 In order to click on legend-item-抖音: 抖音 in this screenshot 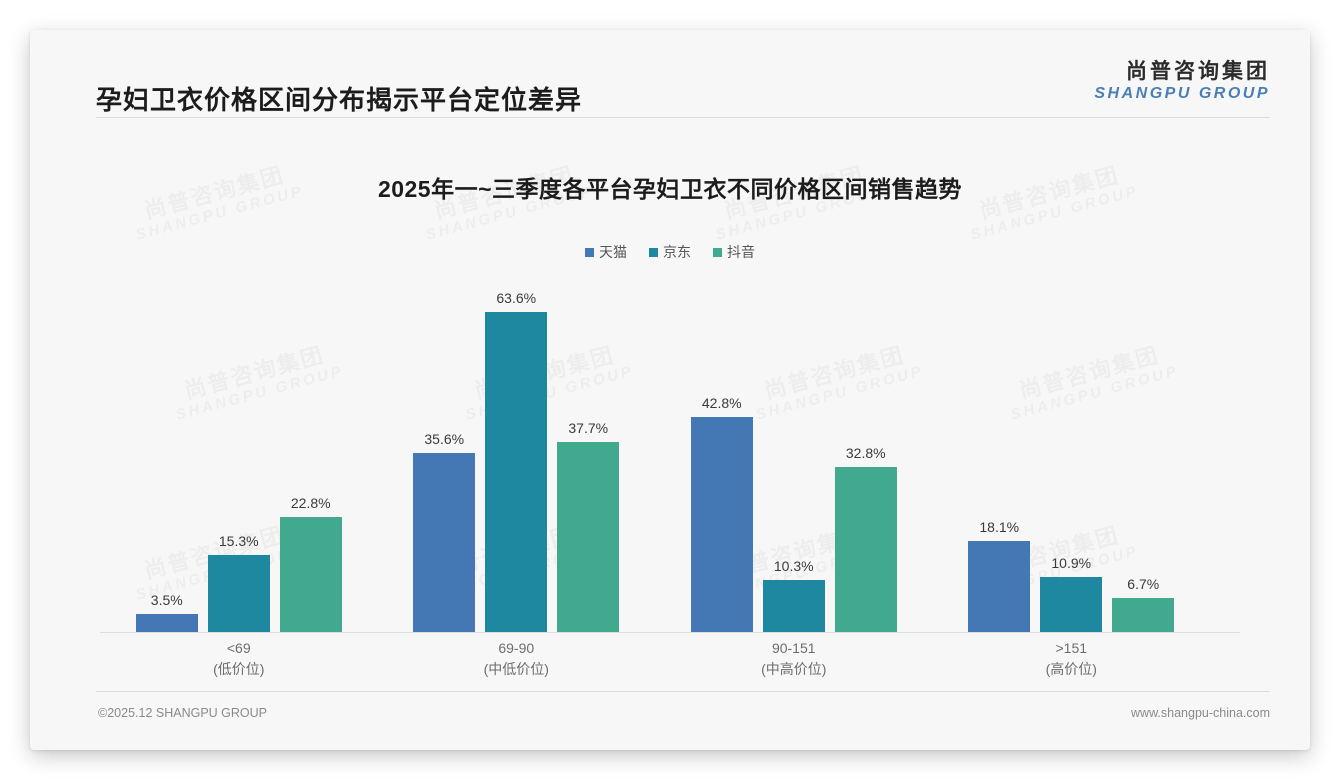, I will do `click(734, 252)`.